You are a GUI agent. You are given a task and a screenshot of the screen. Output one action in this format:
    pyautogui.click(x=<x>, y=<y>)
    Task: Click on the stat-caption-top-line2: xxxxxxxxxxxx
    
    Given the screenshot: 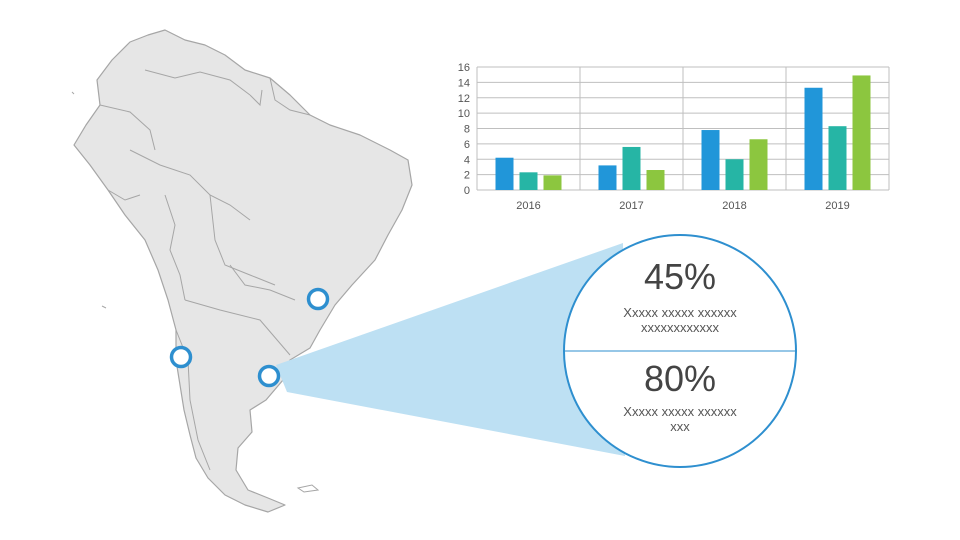 What is the action you would take?
    pyautogui.click(x=680, y=327)
    